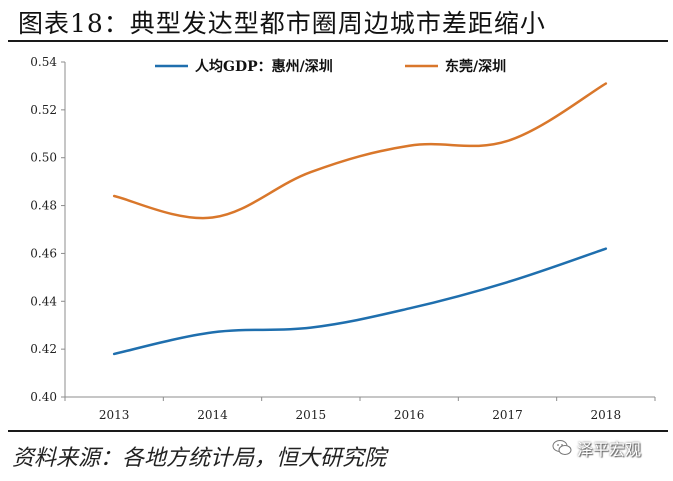 The image size is (673, 481). What do you see at coordinates (338, 431) in the screenshot?
I see `bottom-rule` at bounding box center [338, 431].